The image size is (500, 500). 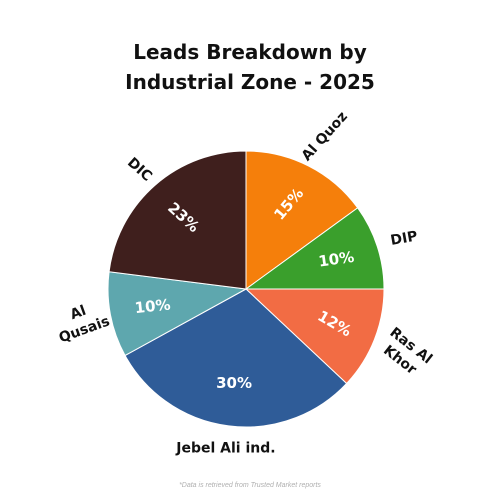 I want to click on slice-category-label-dic: DIC, so click(x=139, y=170).